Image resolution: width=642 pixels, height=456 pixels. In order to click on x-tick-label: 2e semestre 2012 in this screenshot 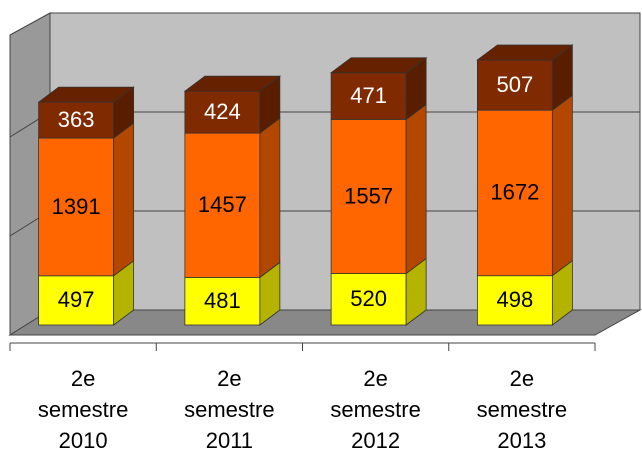, I will do `click(375, 409)`.